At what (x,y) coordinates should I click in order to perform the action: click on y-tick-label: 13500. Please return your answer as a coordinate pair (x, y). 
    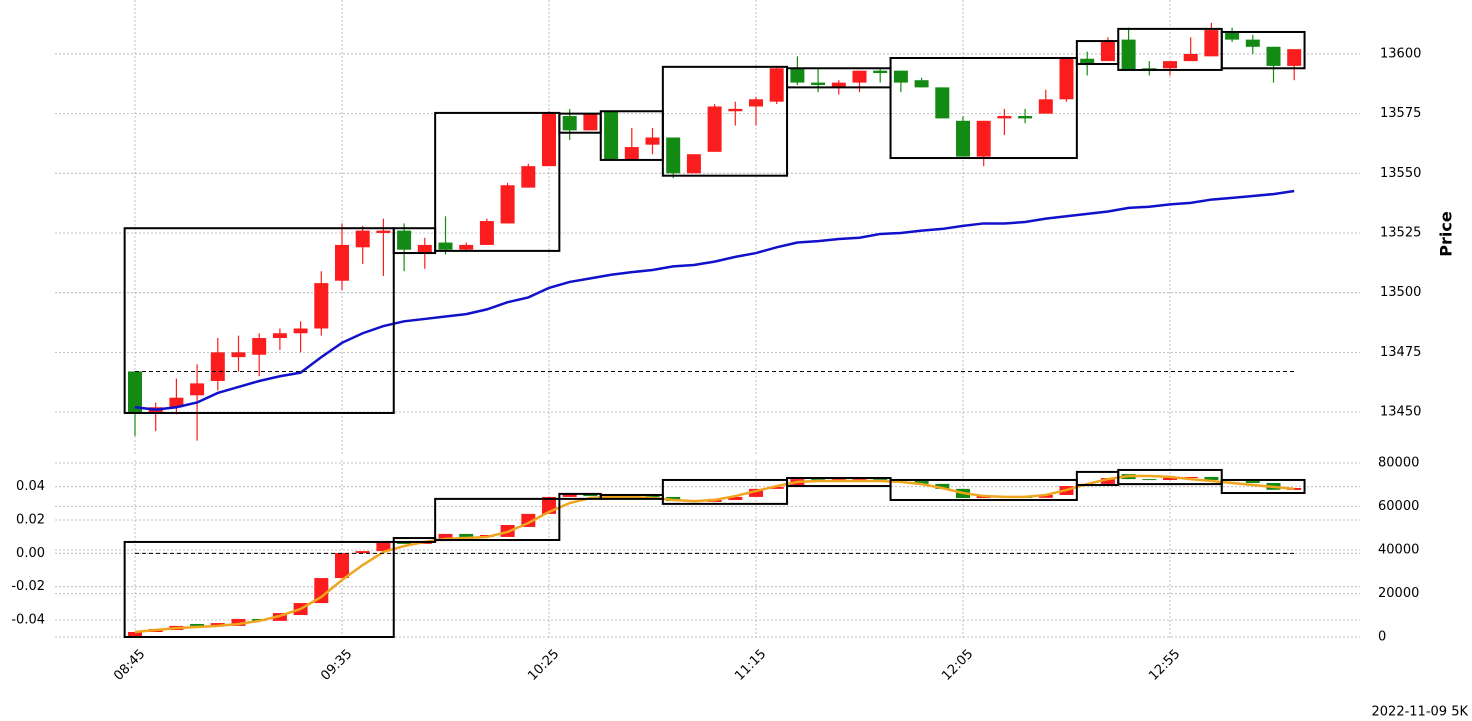
    Looking at the image, I should click on (1400, 292).